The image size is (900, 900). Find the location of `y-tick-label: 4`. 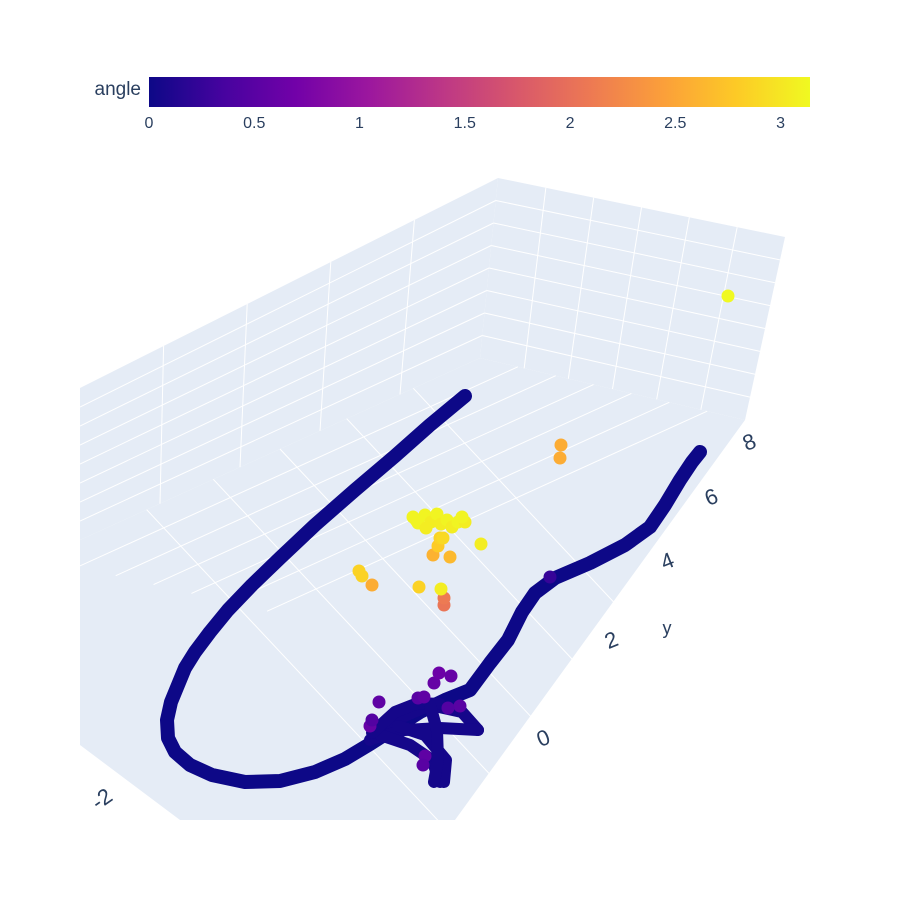

y-tick-label: 4 is located at coordinates (667, 561).